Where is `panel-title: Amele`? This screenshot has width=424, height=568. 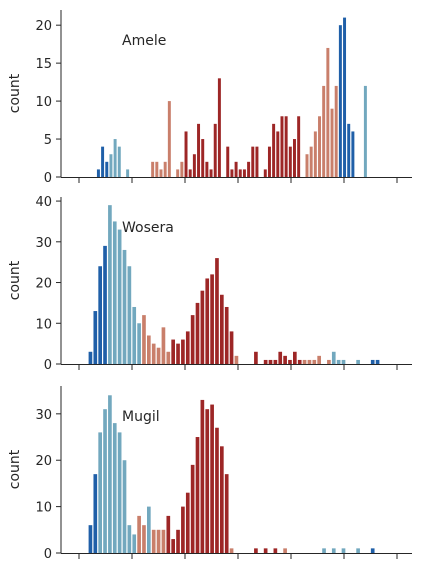
panel-title: Amele is located at coordinates (144, 41).